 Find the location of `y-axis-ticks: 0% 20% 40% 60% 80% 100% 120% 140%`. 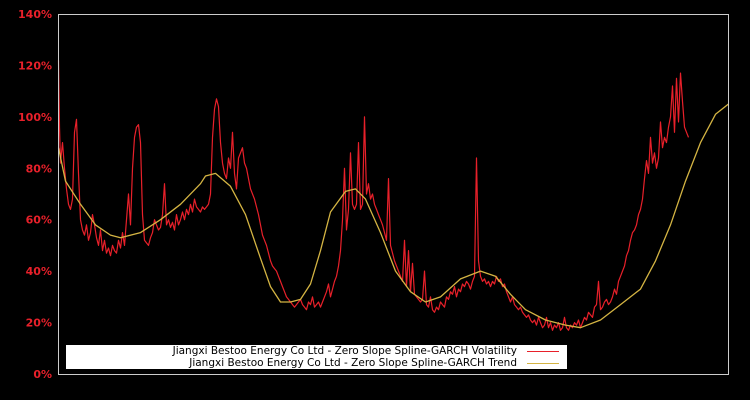

y-axis-ticks: 0% 20% 40% 60% 80% 100% 120% 140% is located at coordinates (35, 194).